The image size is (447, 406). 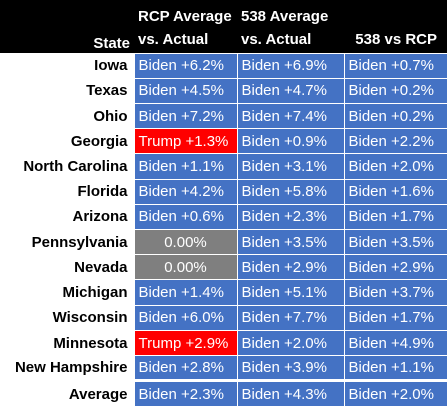 I want to click on fte-vs-actual-cell: Biden +2.0%, so click(x=290, y=342).